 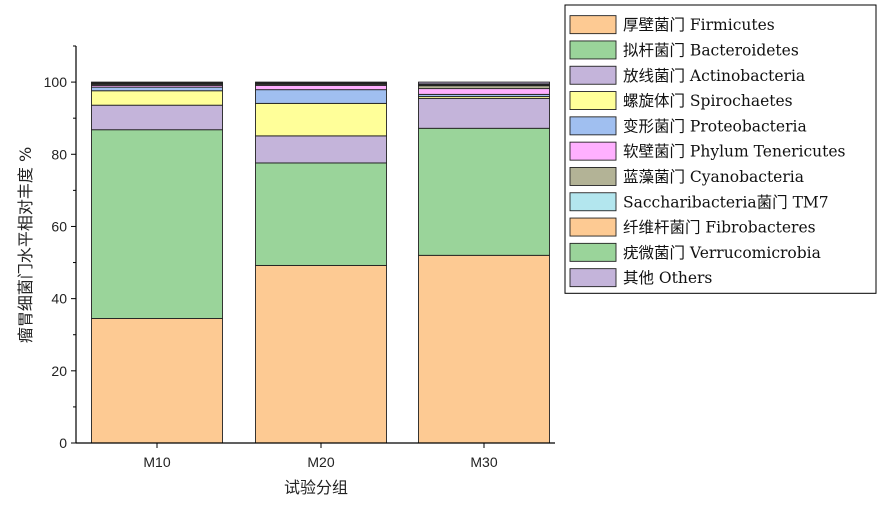 I want to click on y-tick-label: 80, so click(x=59, y=154).